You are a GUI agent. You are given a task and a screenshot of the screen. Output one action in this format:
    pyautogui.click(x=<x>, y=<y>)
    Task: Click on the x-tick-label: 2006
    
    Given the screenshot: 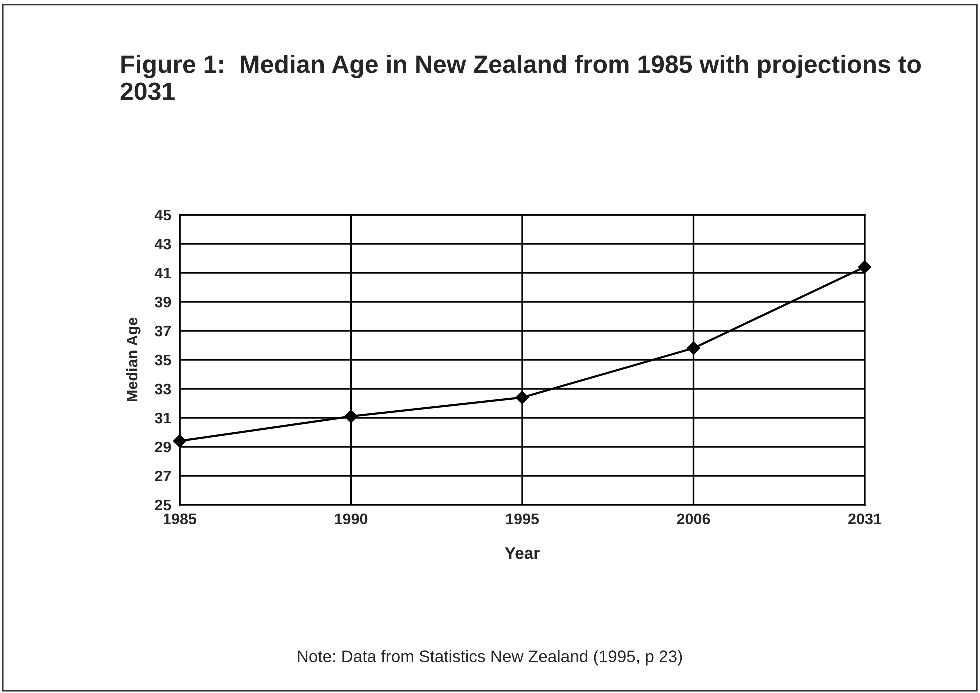 What is the action you would take?
    pyautogui.click(x=693, y=519)
    